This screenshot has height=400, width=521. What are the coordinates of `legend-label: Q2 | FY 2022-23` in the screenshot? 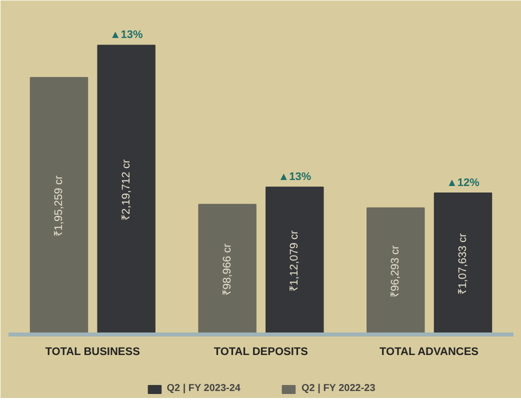 It's located at (339, 388).